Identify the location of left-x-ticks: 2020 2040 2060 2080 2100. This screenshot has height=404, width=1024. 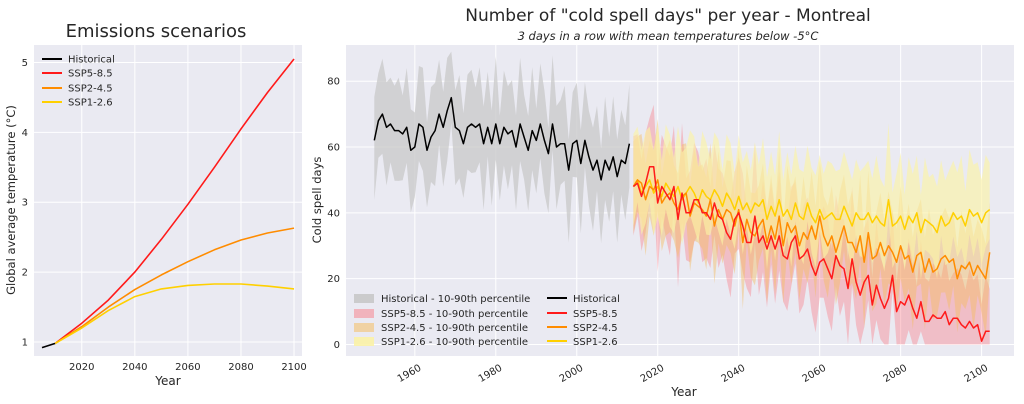
(188, 367).